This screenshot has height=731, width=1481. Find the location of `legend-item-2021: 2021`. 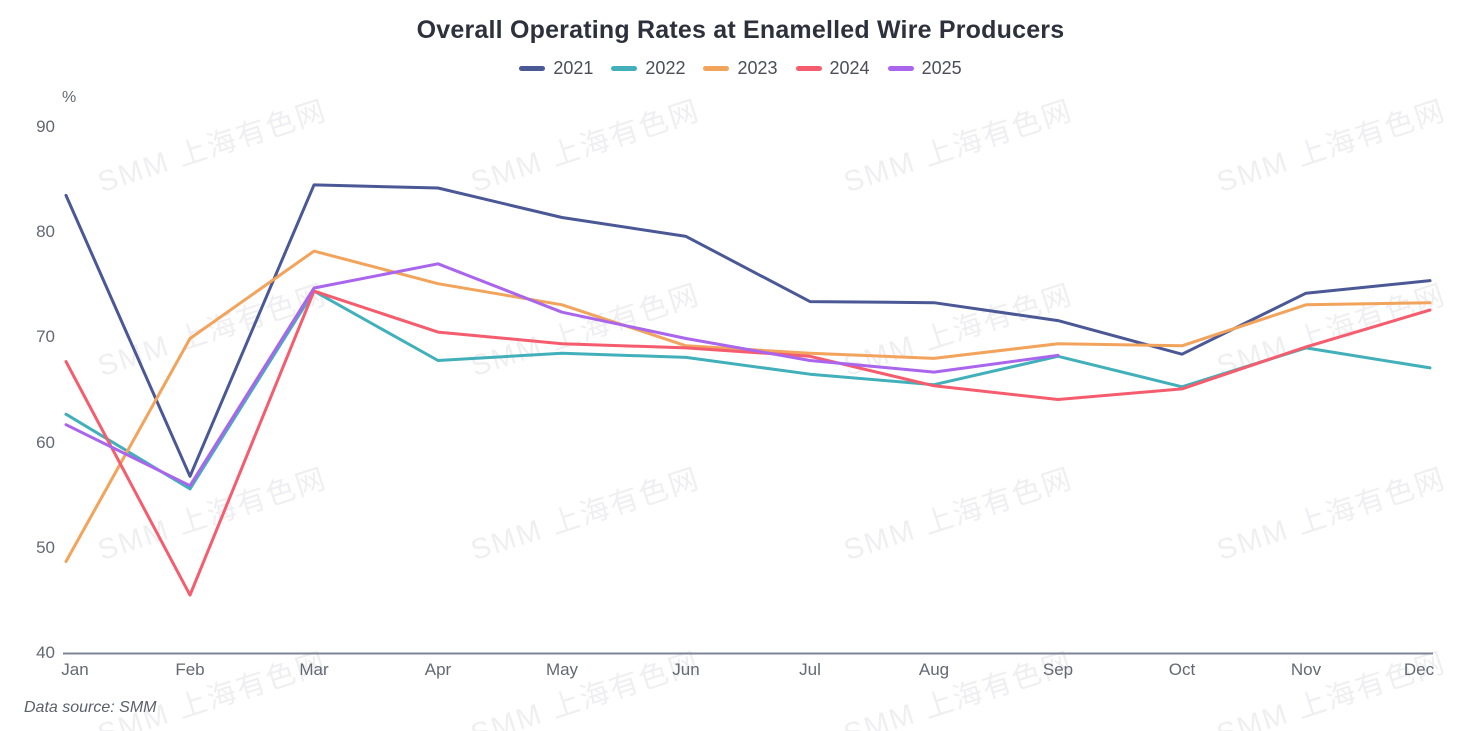

legend-item-2021: 2021 is located at coordinates (556, 68).